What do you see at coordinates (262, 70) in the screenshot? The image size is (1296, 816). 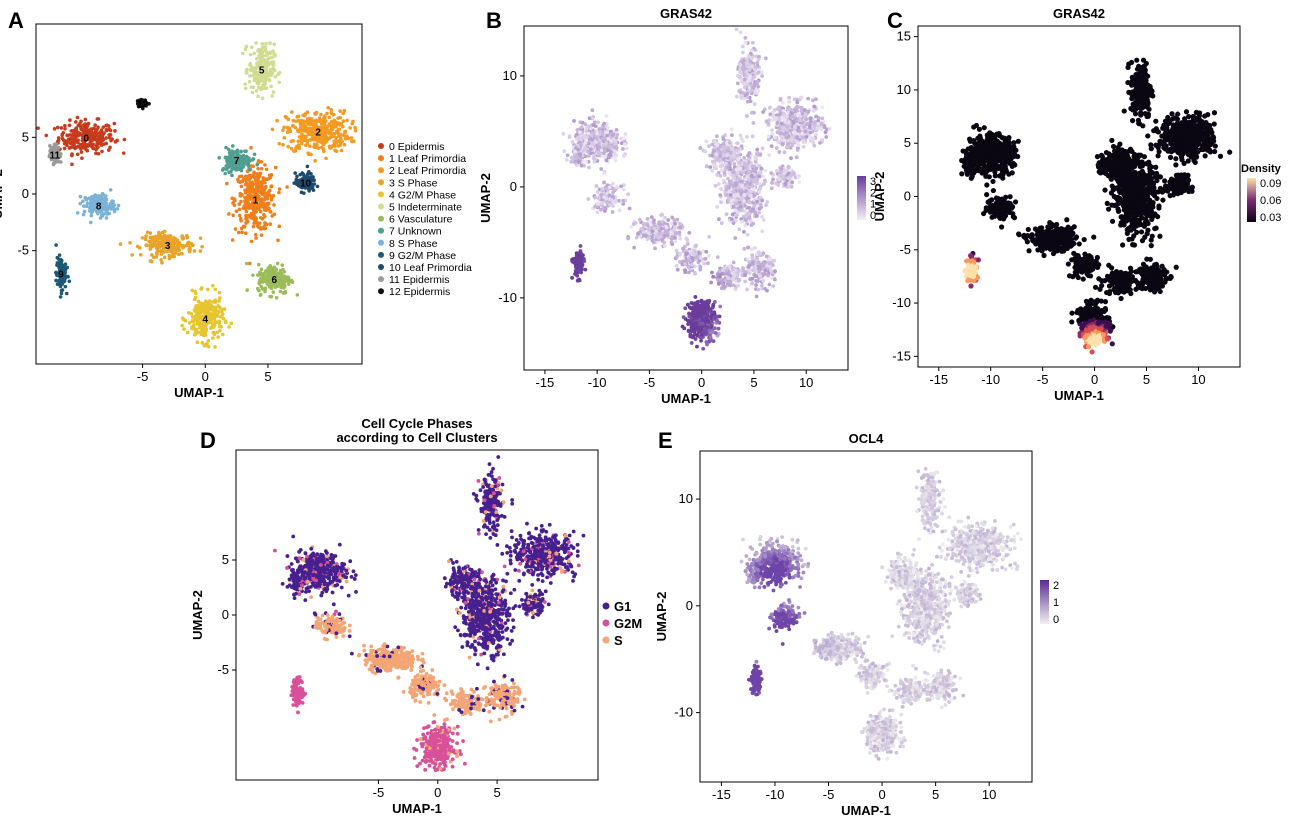 I see `cluster-label: 5` at bounding box center [262, 70].